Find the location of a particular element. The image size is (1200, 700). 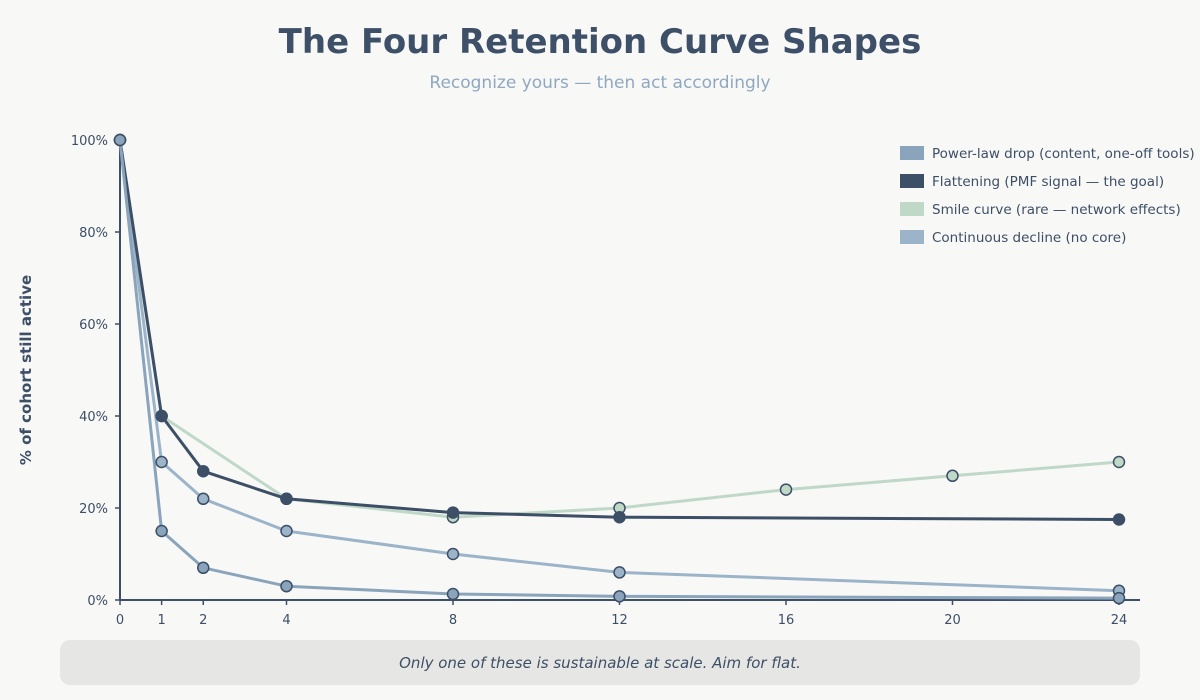

legend-label: Continuous decline (no core) is located at coordinates (1029, 238).